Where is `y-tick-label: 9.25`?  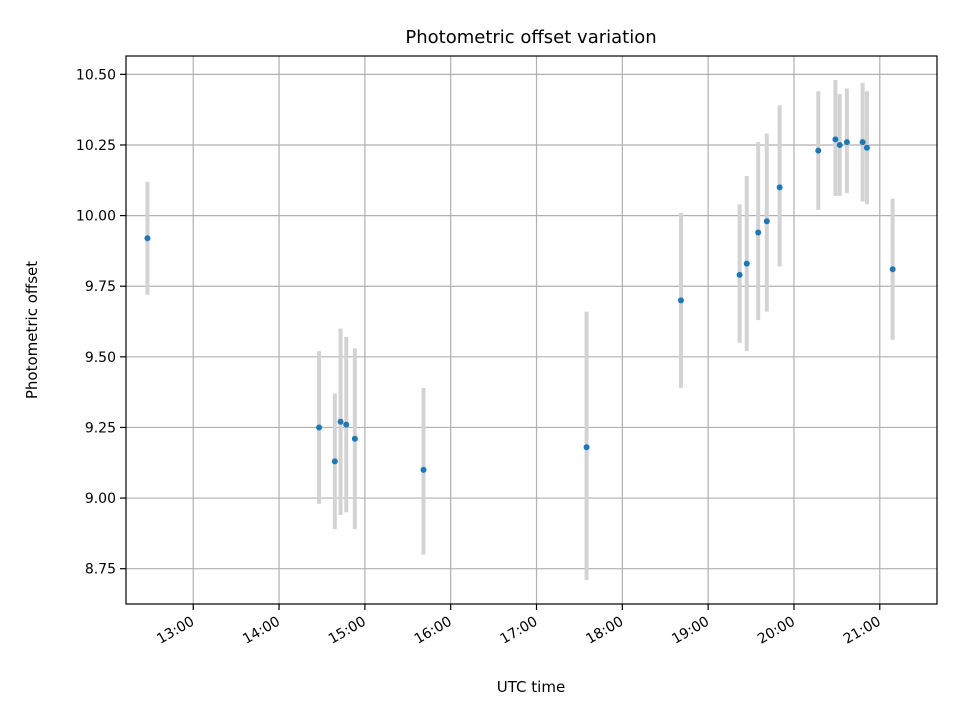 y-tick-label: 9.25 is located at coordinates (100, 428).